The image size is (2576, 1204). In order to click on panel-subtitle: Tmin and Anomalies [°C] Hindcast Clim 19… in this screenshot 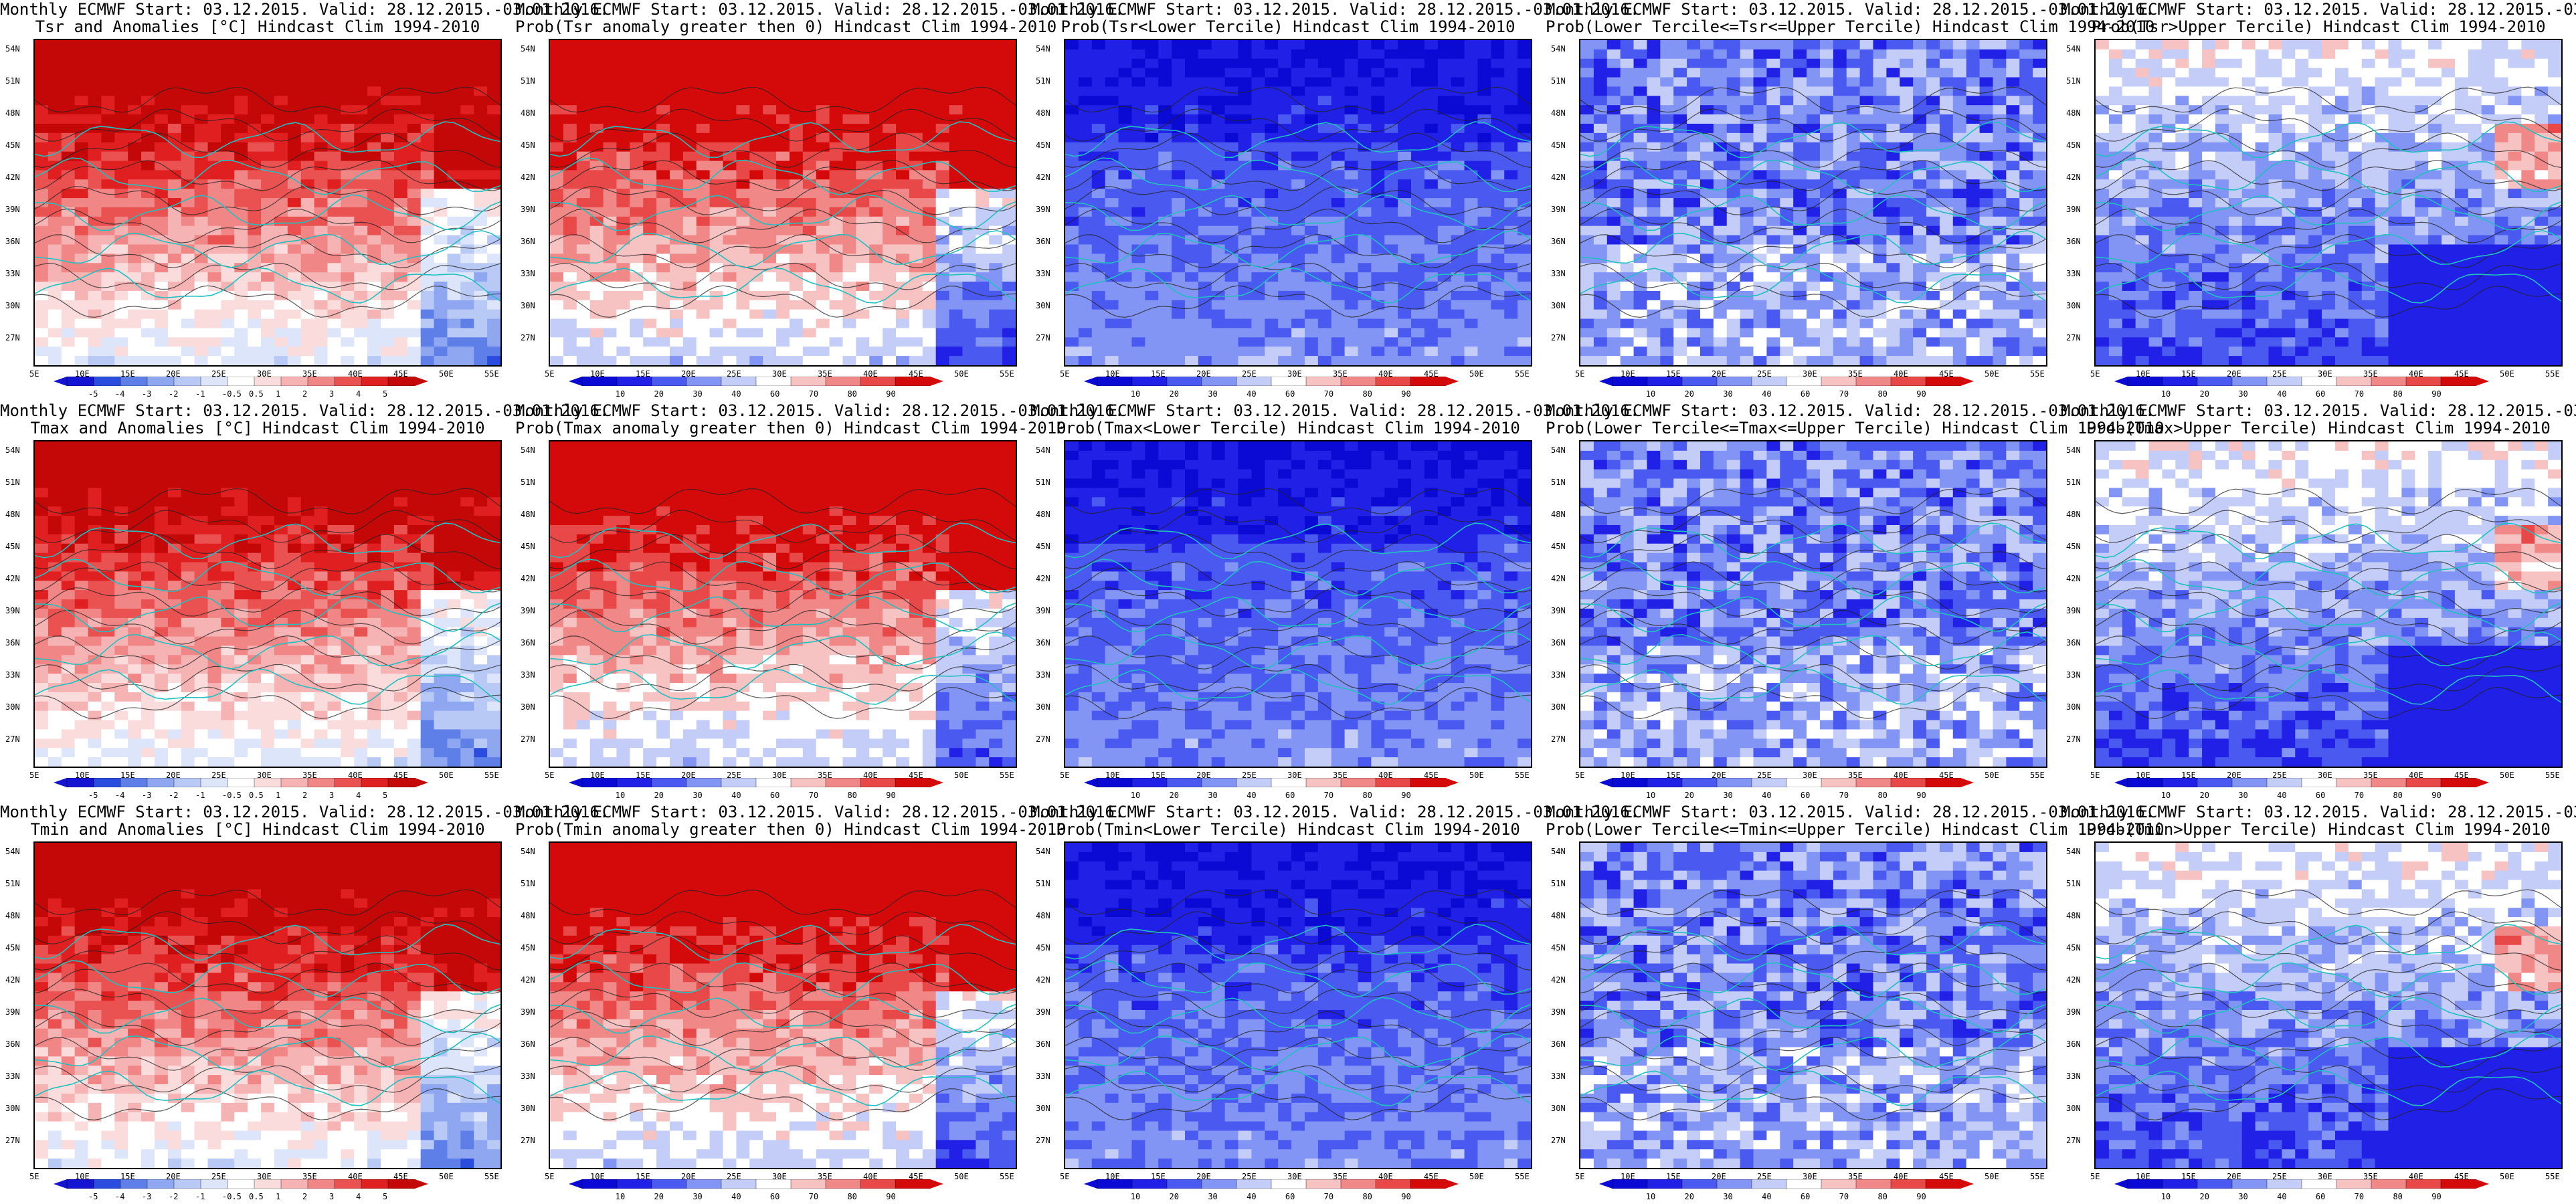, I will do `click(257, 829)`.